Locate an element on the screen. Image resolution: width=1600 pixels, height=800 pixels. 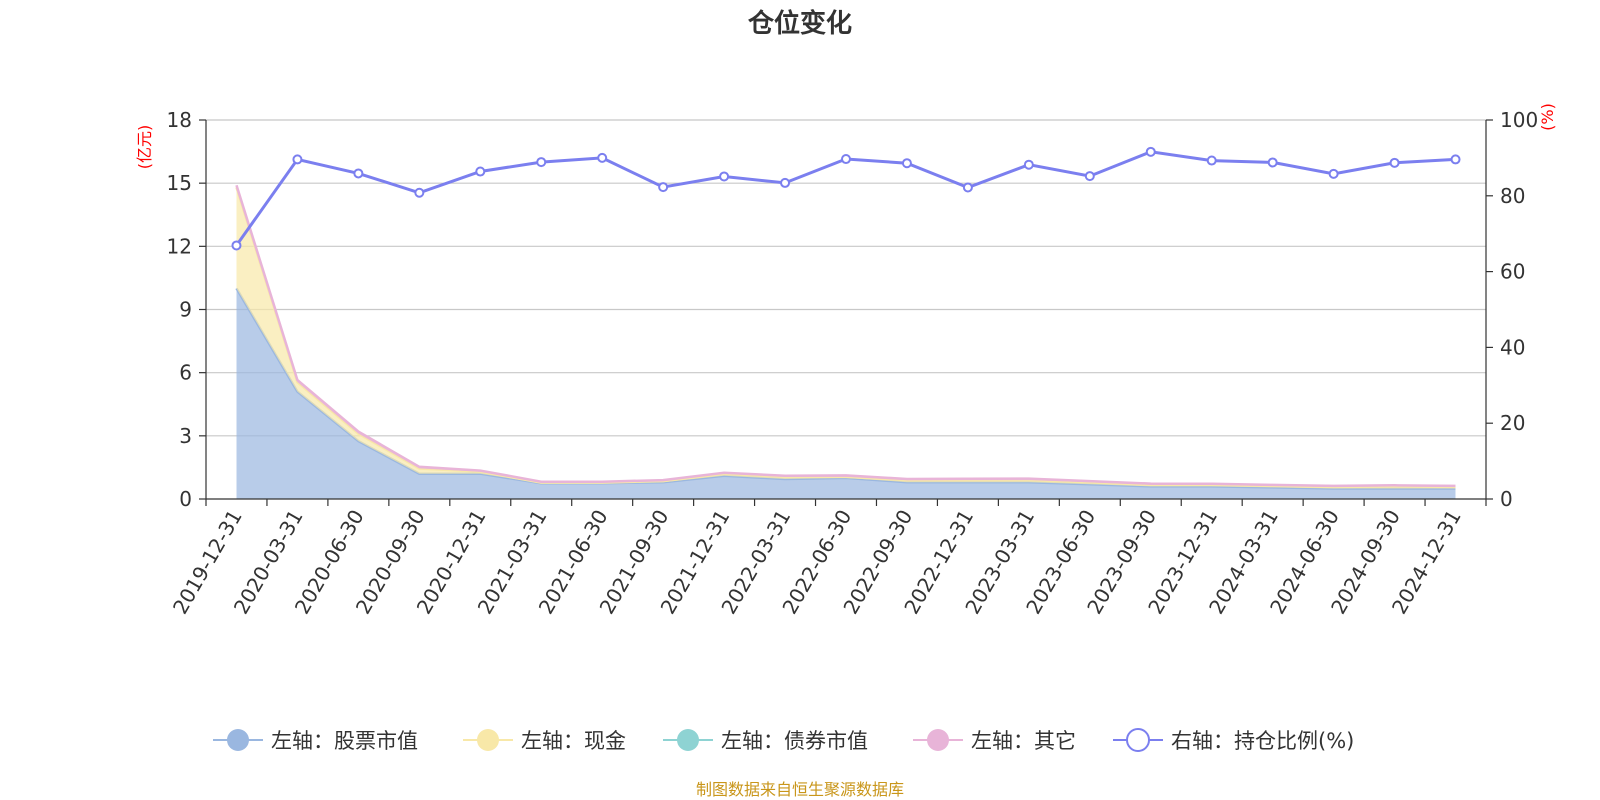
legend-label: 左轴：其它 is located at coordinates (1023, 741).